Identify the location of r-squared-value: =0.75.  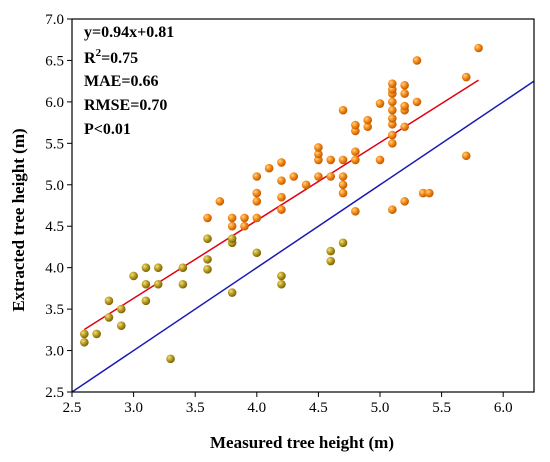
(119, 58).